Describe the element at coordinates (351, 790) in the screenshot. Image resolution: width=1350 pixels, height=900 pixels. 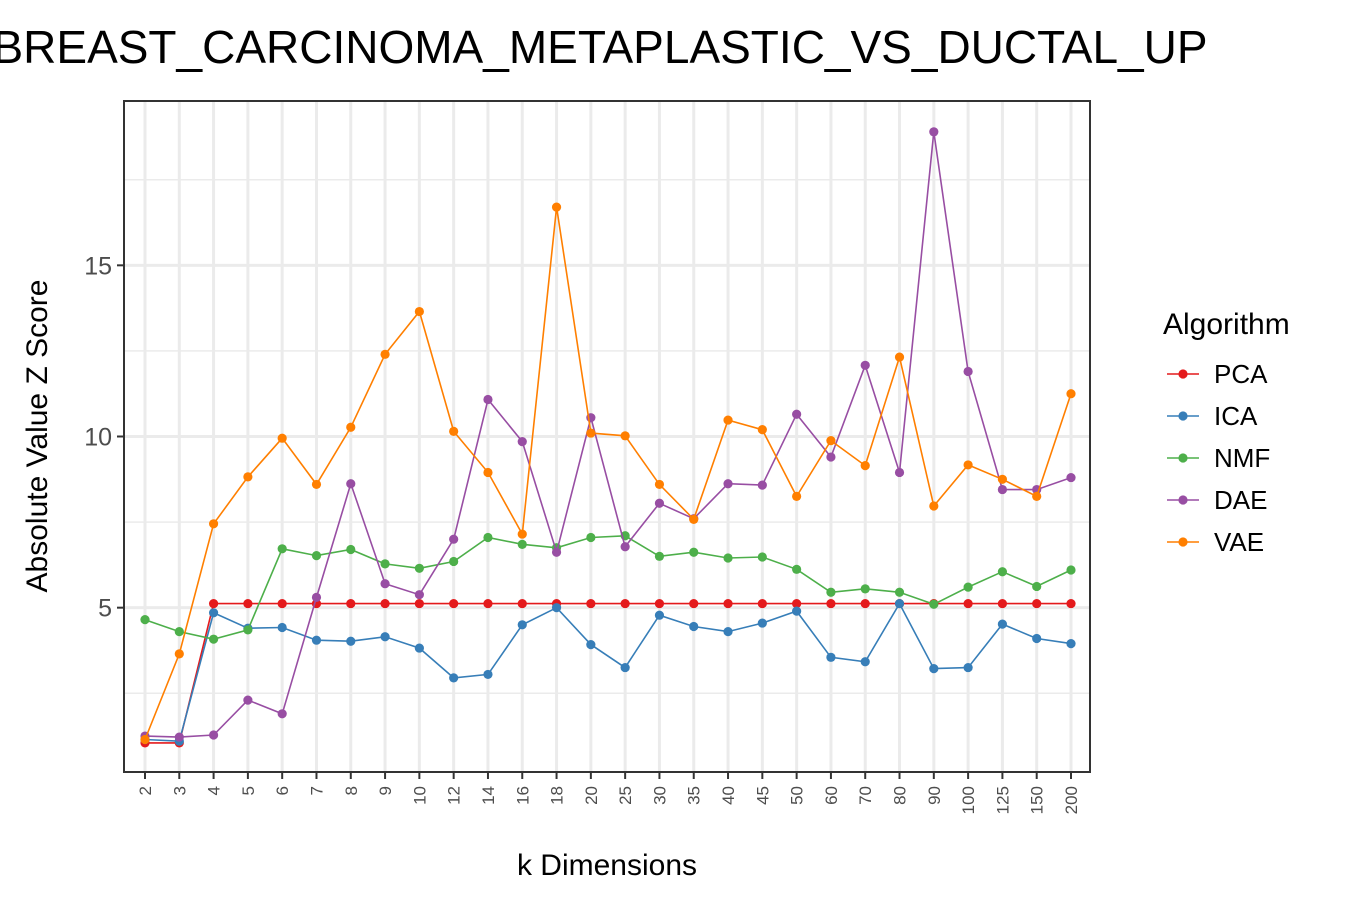
I see `x-tick-label: 8` at that location.